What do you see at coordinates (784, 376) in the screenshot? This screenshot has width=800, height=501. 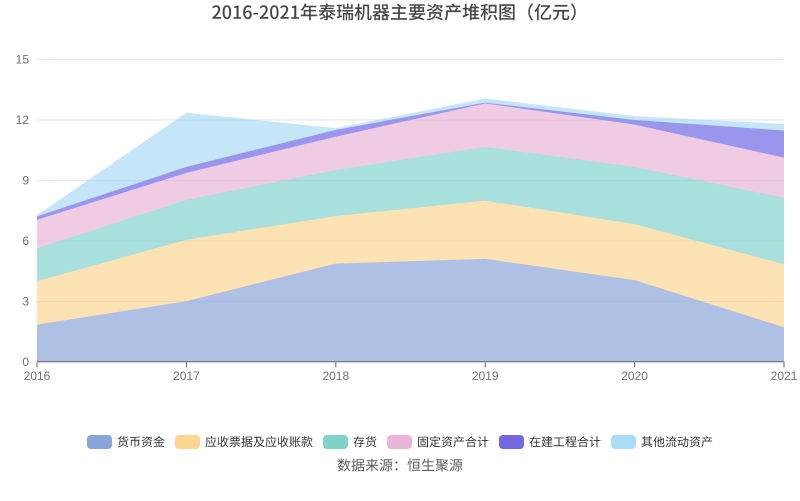 I see `svg-text: 2021` at bounding box center [784, 376].